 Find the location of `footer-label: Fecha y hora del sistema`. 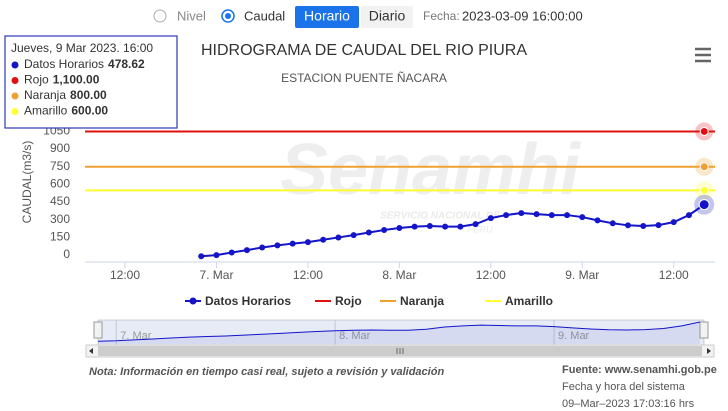

footer-label: Fecha y hora del sistema is located at coordinates (624, 387).